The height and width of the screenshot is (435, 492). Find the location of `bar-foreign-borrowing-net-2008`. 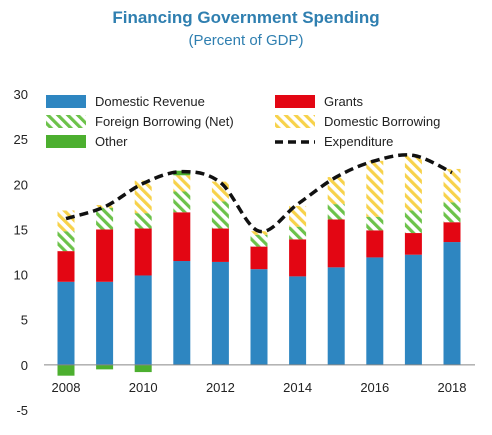

bar-foreign-borrowing-net-2008 is located at coordinates (66, 241).